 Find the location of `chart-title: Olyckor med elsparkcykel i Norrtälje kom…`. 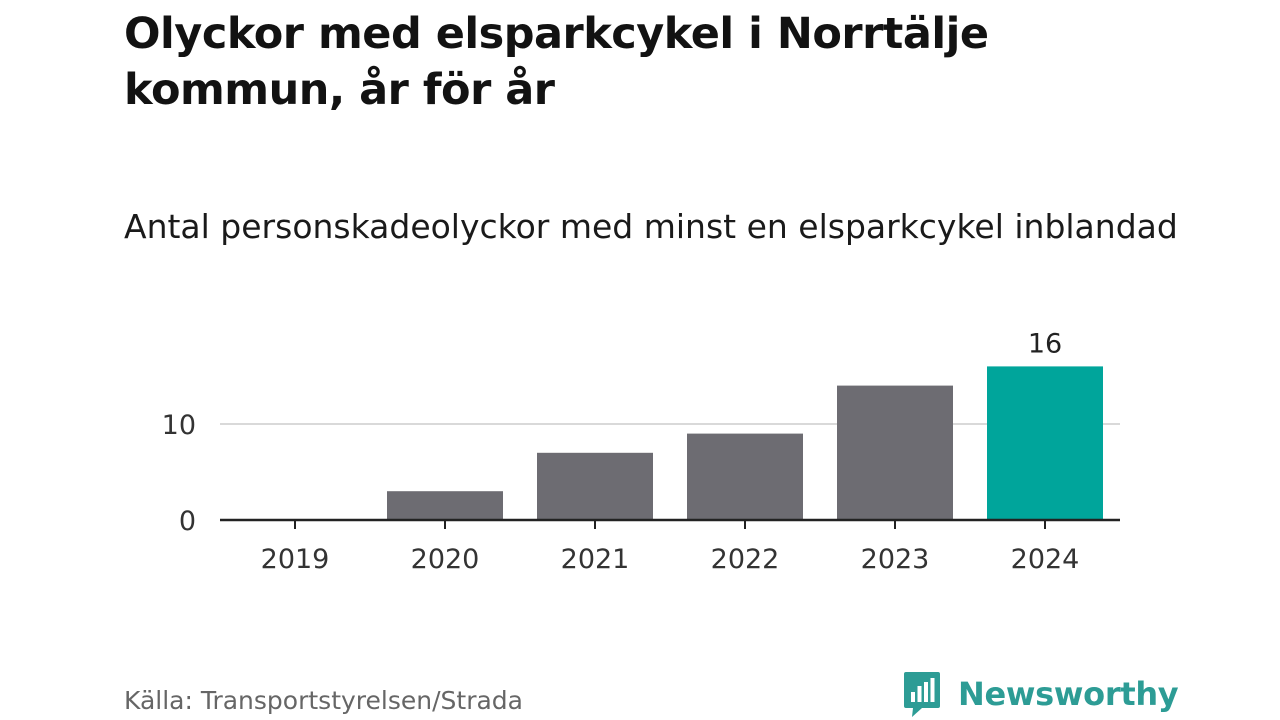

chart-title: Olyckor med elsparkcykel i Norrtälje kom… is located at coordinates (556, 62).